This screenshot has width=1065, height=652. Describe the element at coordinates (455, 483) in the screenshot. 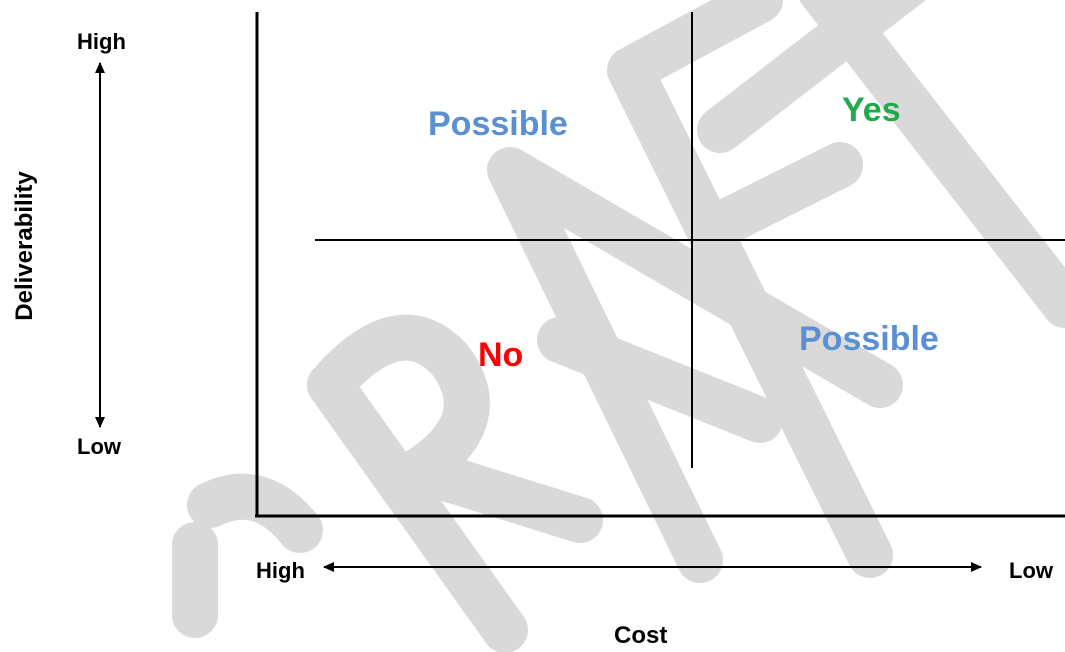

I see `watermark-letter-r` at that location.